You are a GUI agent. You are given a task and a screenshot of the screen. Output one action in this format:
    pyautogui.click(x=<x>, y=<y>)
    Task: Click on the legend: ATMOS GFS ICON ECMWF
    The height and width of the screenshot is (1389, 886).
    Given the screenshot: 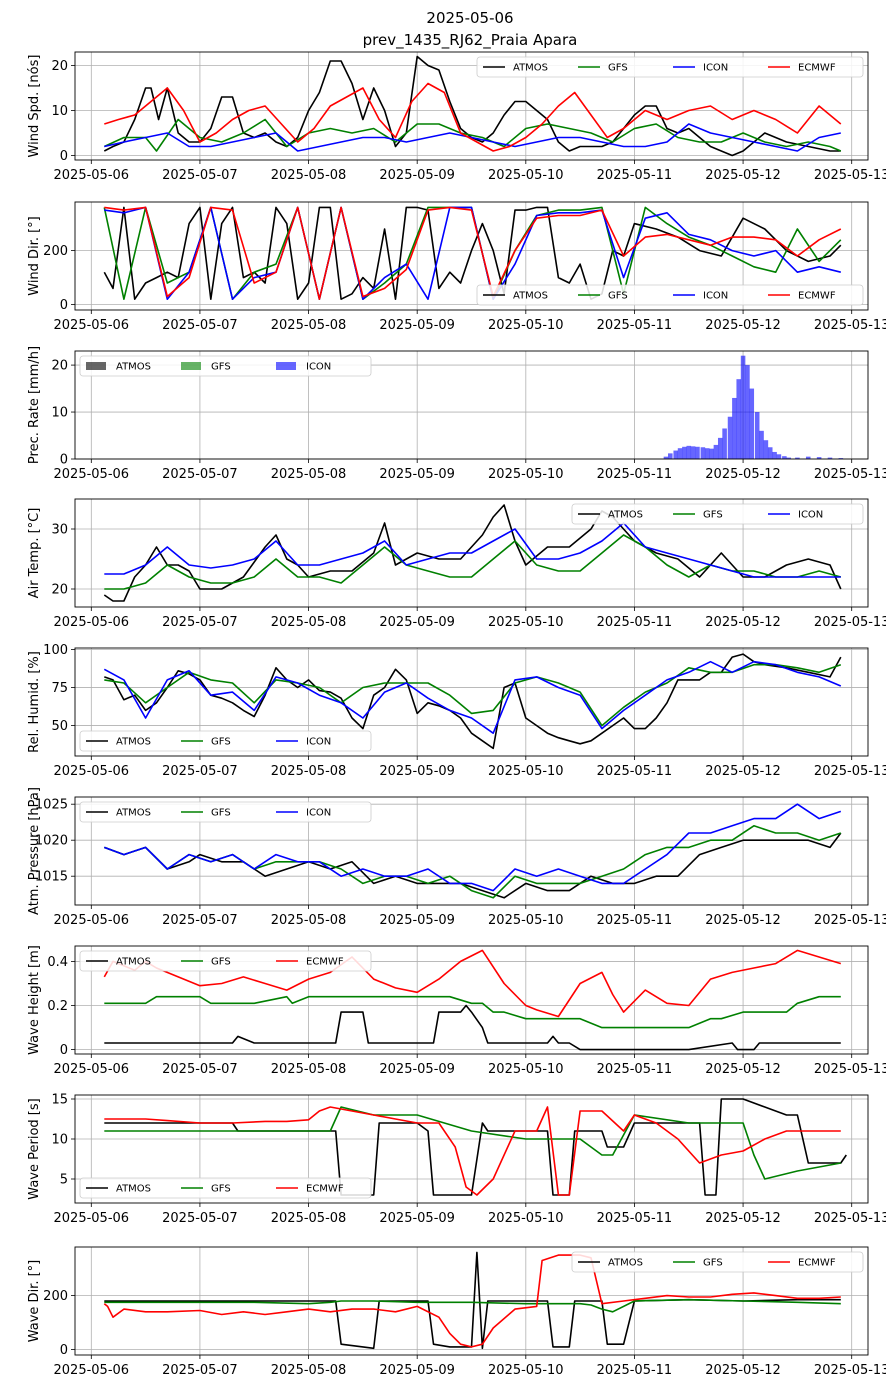 What is the action you would take?
    pyautogui.click(x=670, y=67)
    